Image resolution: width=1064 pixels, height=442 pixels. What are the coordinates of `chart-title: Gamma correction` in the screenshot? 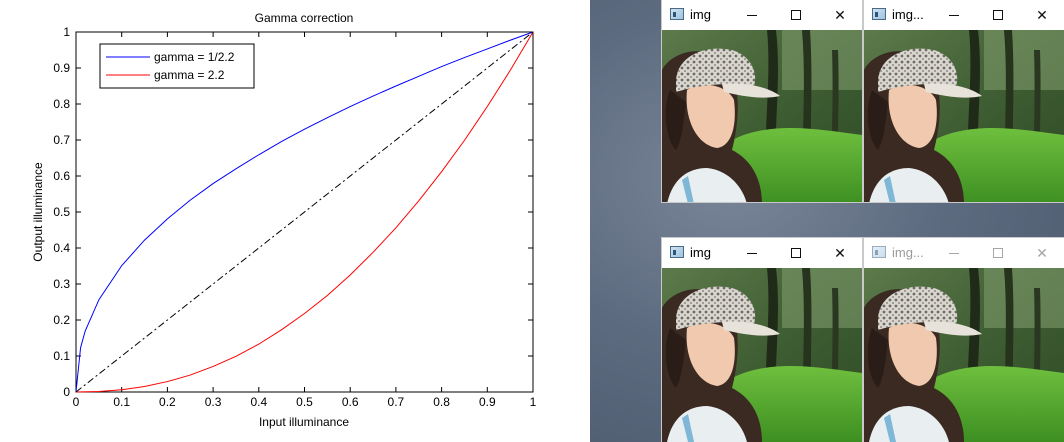 It's located at (304, 18).